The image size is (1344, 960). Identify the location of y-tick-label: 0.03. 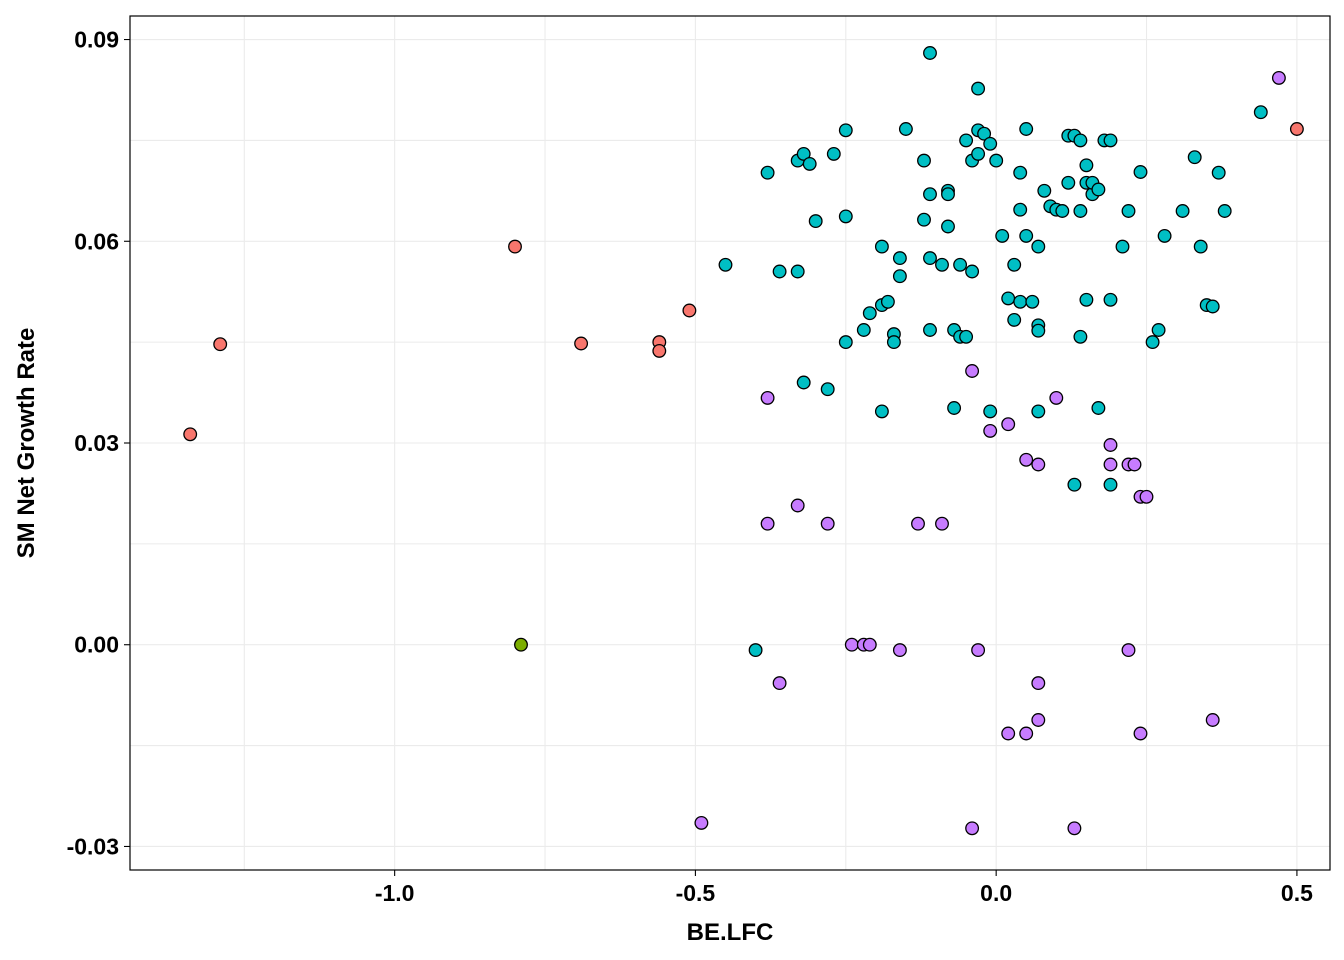
(96, 443).